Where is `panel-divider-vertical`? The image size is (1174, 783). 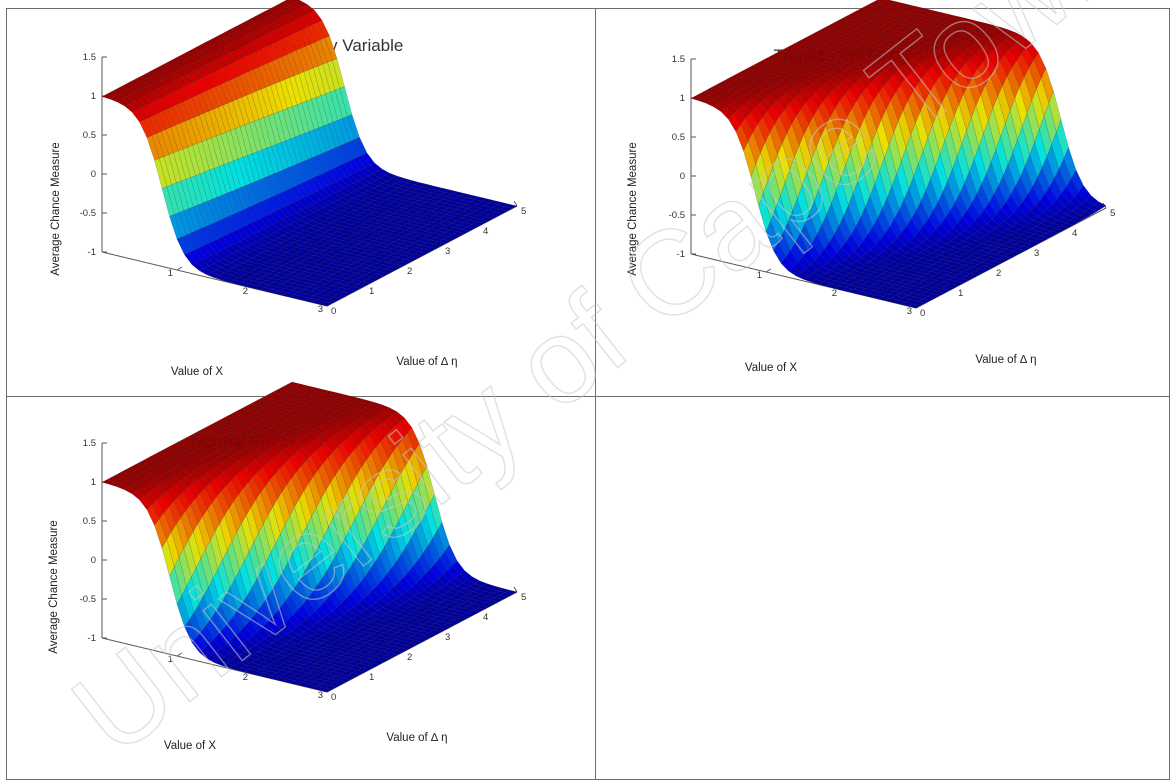 panel-divider-vertical is located at coordinates (595, 394).